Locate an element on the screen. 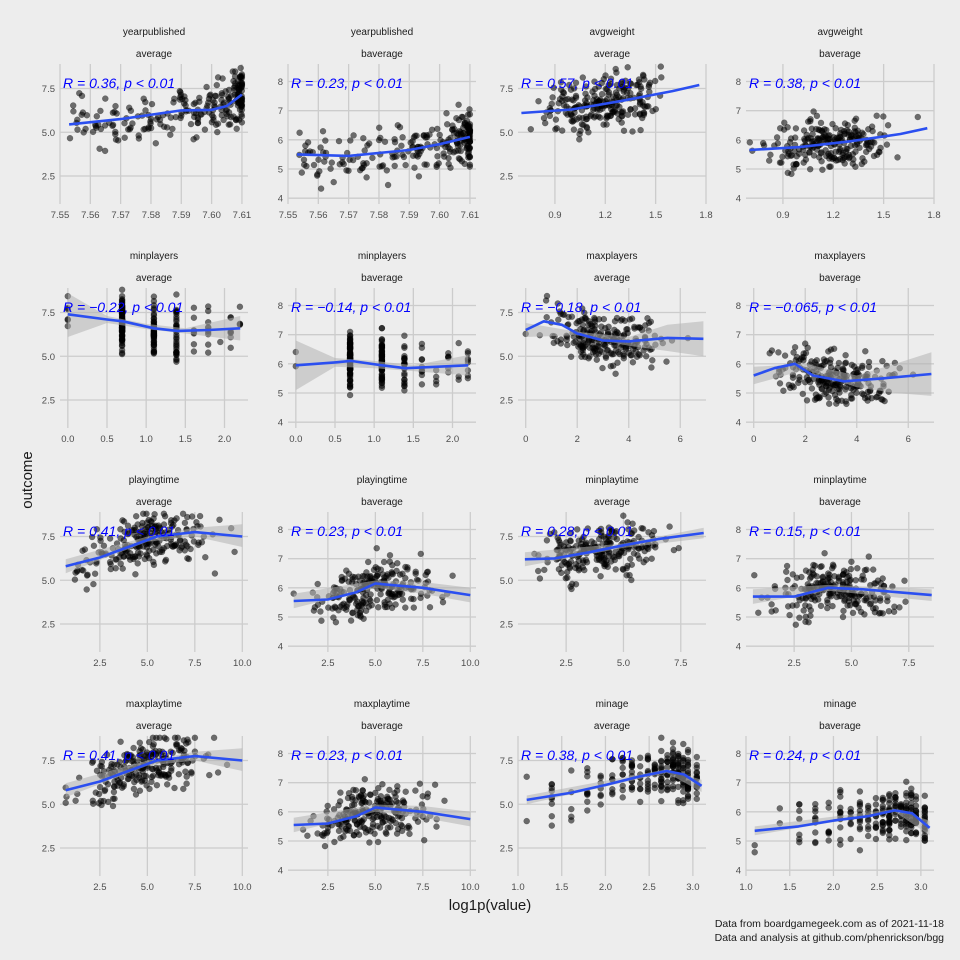 The height and width of the screenshot is (960, 960). y-tick-label: 7.5 is located at coordinates (506, 537).